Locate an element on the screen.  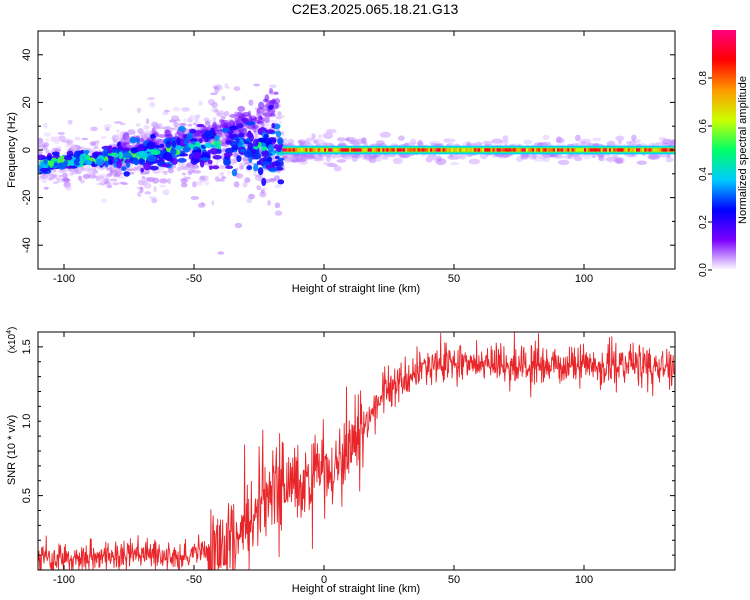
x-tick-label: -100 is located at coordinates (64, 580).